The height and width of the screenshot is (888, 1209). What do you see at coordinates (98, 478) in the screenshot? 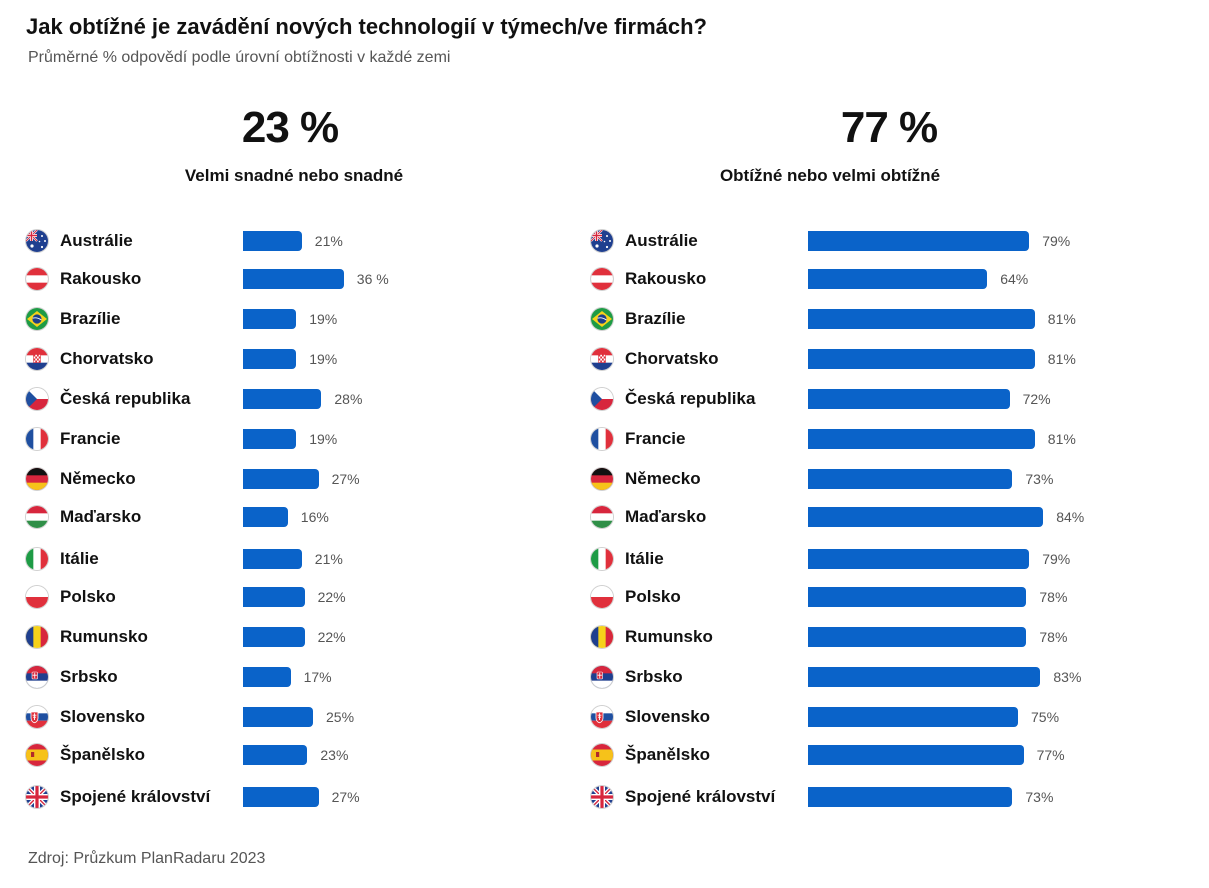
I see `easy-country-label: Německo` at bounding box center [98, 478].